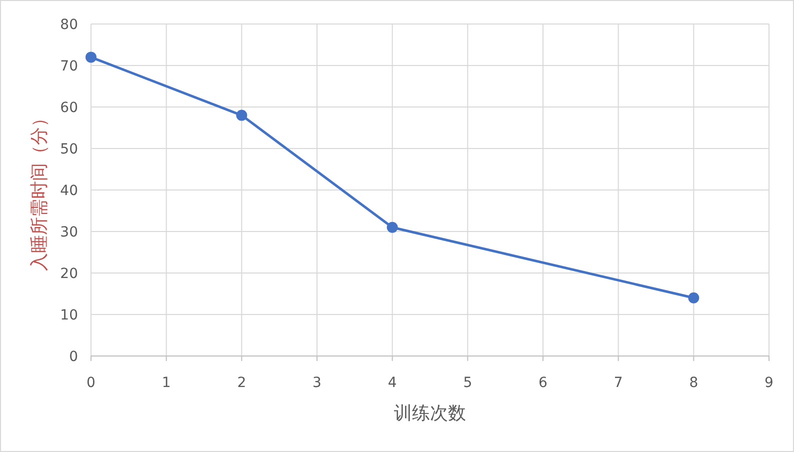 The image size is (794, 452). I want to click on x-axis-title: 训练次数, so click(430, 413).